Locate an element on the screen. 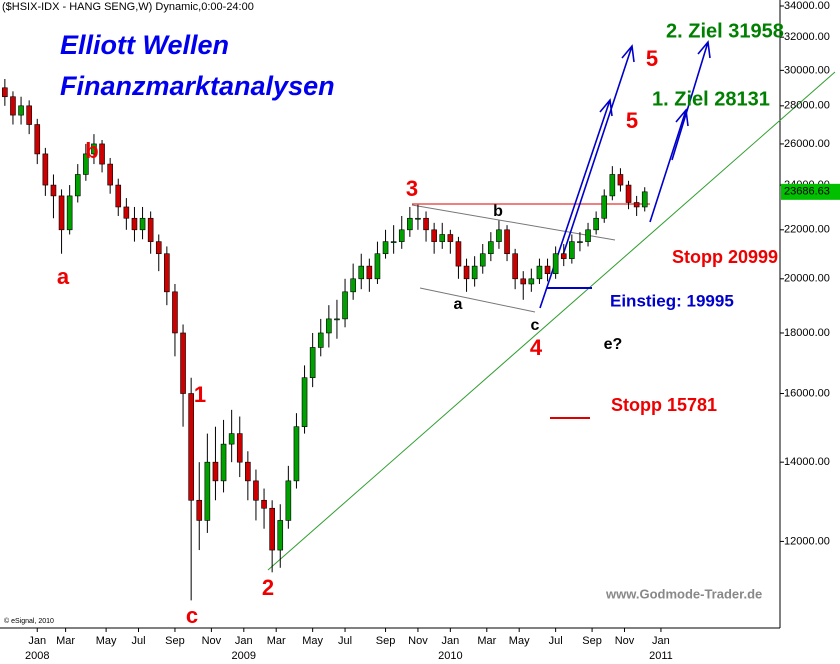  annotation: b is located at coordinates (91, 150).